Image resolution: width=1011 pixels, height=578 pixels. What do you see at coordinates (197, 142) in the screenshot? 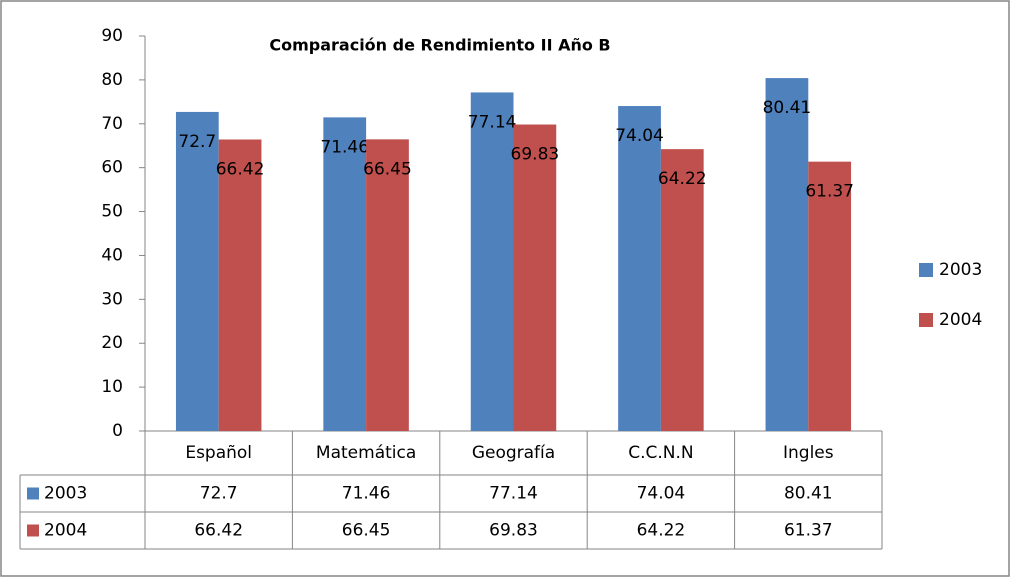
I see `data-label: 72.7` at bounding box center [197, 142].